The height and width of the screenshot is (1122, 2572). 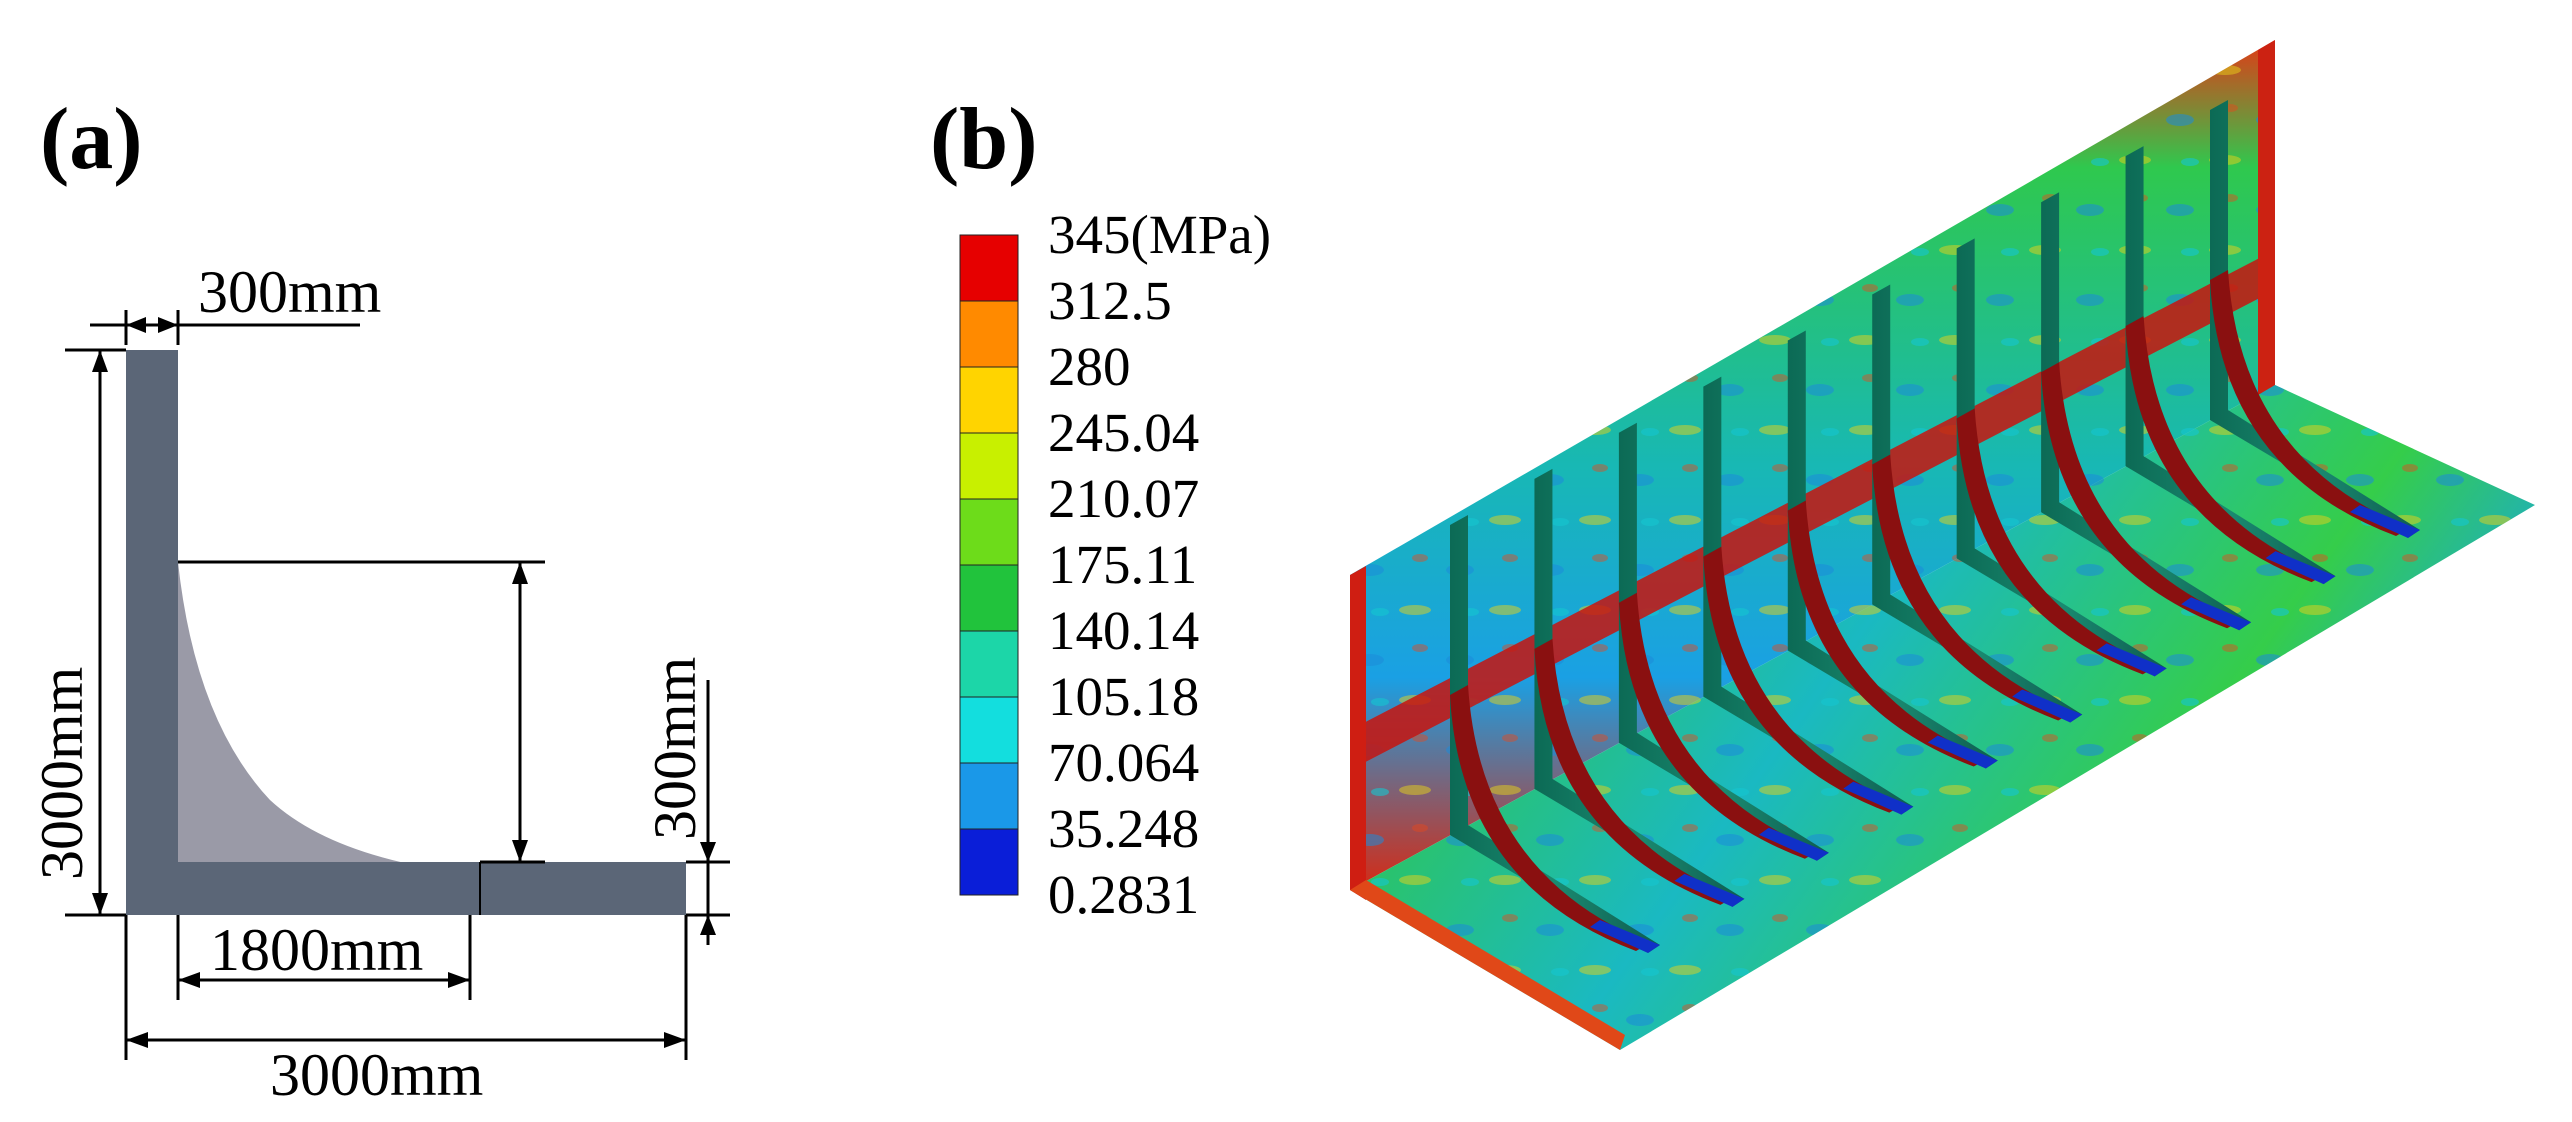 I want to click on legend-label: 210.07, so click(x=1123, y=498).